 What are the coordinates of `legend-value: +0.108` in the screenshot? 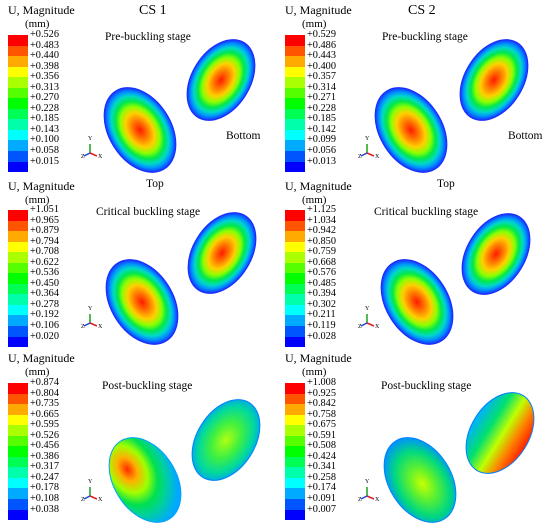 It's located at (44, 499).